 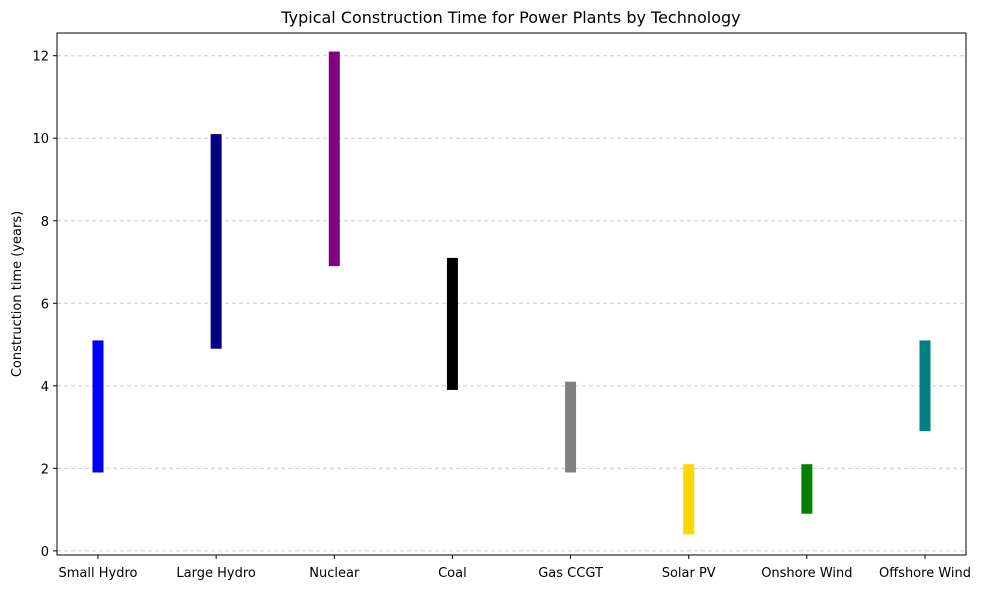 What do you see at coordinates (215, 573) in the screenshot?
I see `x-tick-label: Large Hydro` at bounding box center [215, 573].